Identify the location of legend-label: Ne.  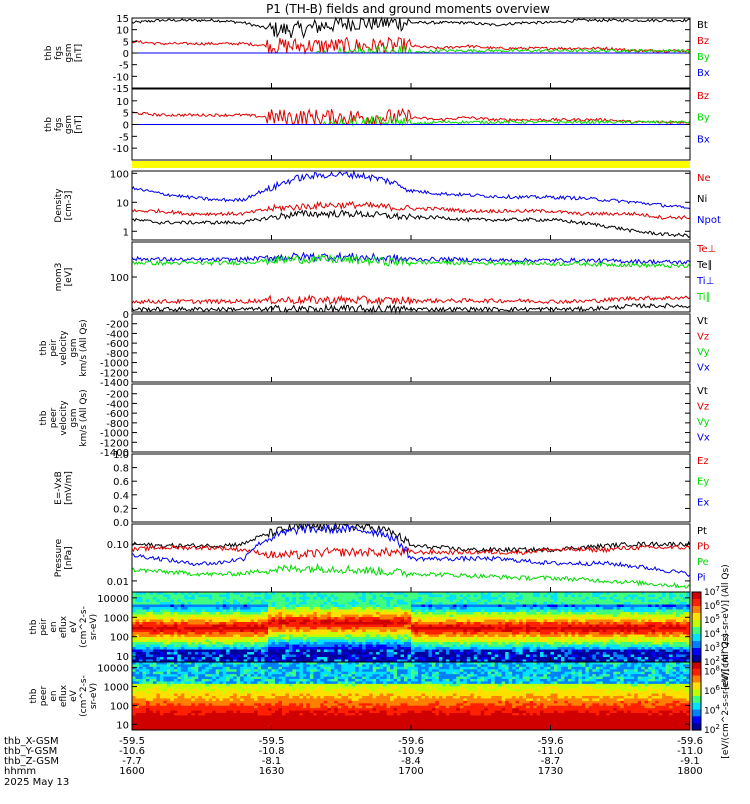
(704, 178).